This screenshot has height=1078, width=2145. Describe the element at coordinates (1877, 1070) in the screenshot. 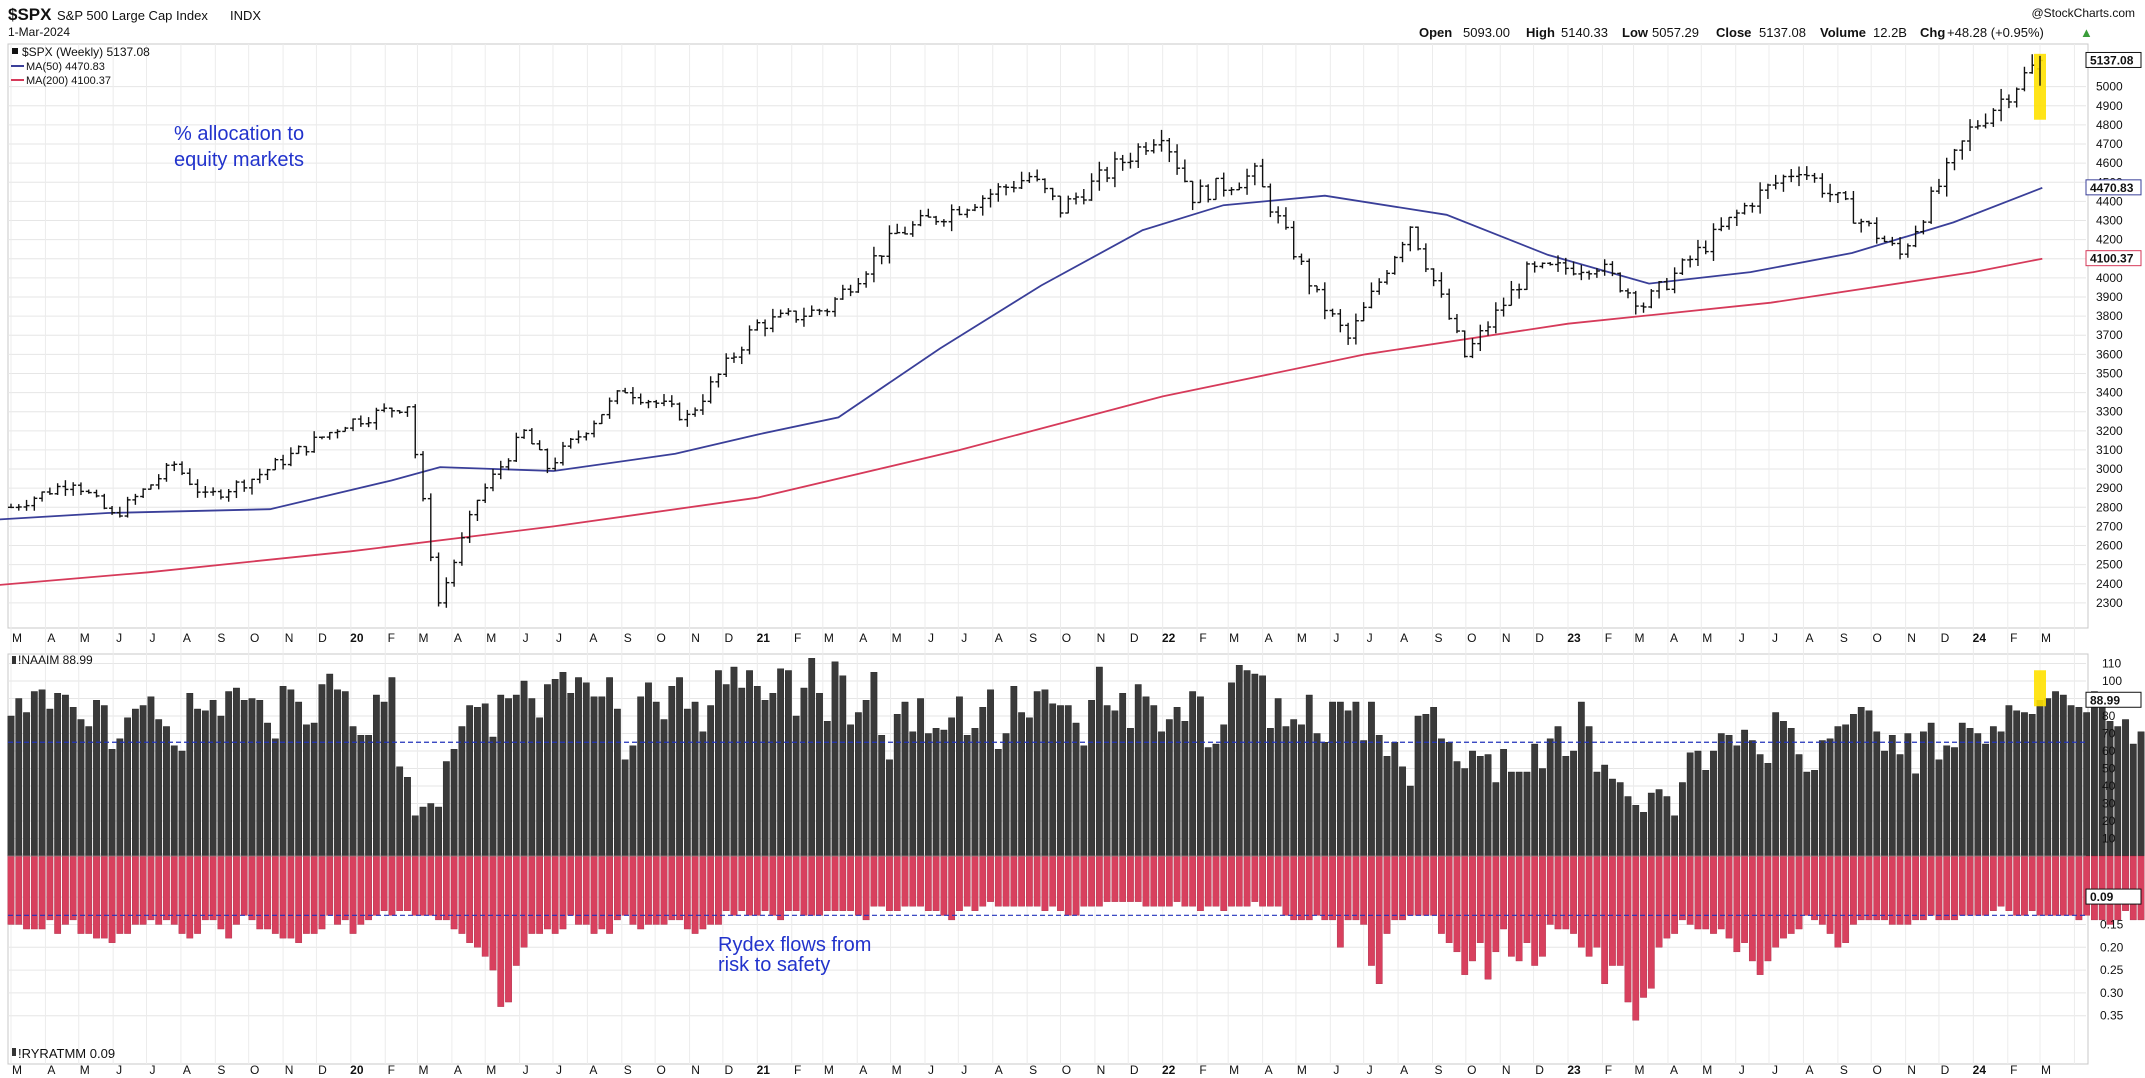

I see `x-tick-label-bottom: O` at that location.